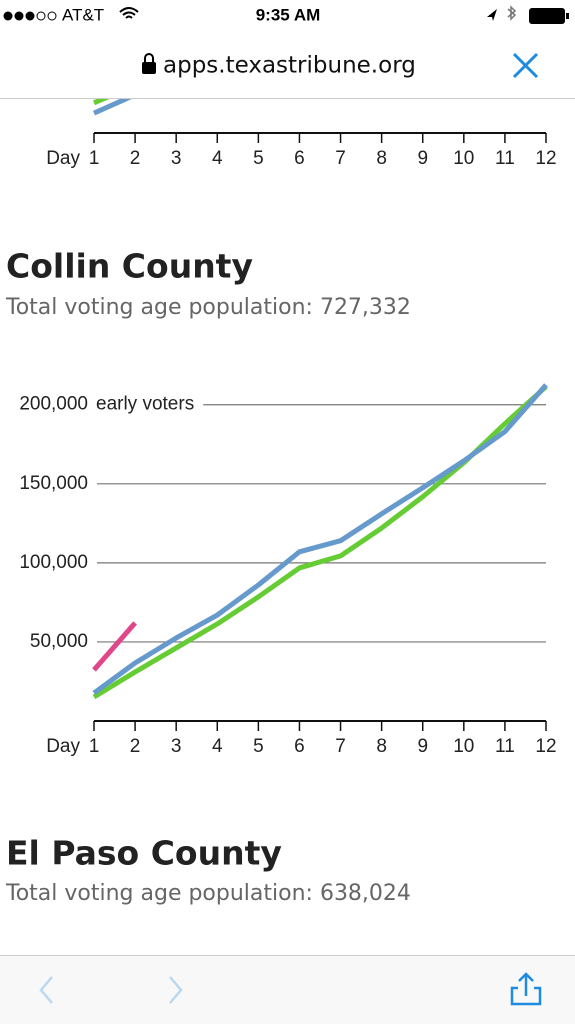  Describe the element at coordinates (129, 266) in the screenshot. I see `section-title: Collin County` at that location.